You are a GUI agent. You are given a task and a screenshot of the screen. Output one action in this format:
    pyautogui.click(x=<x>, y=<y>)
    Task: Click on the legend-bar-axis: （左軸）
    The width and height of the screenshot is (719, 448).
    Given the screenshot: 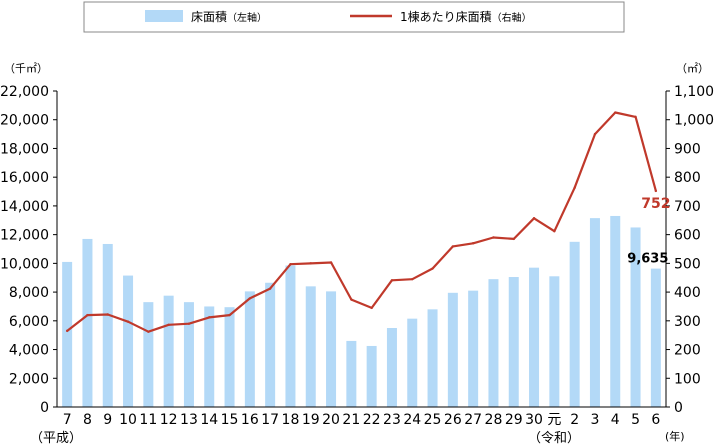 What is the action you would take?
    pyautogui.click(x=247, y=17)
    